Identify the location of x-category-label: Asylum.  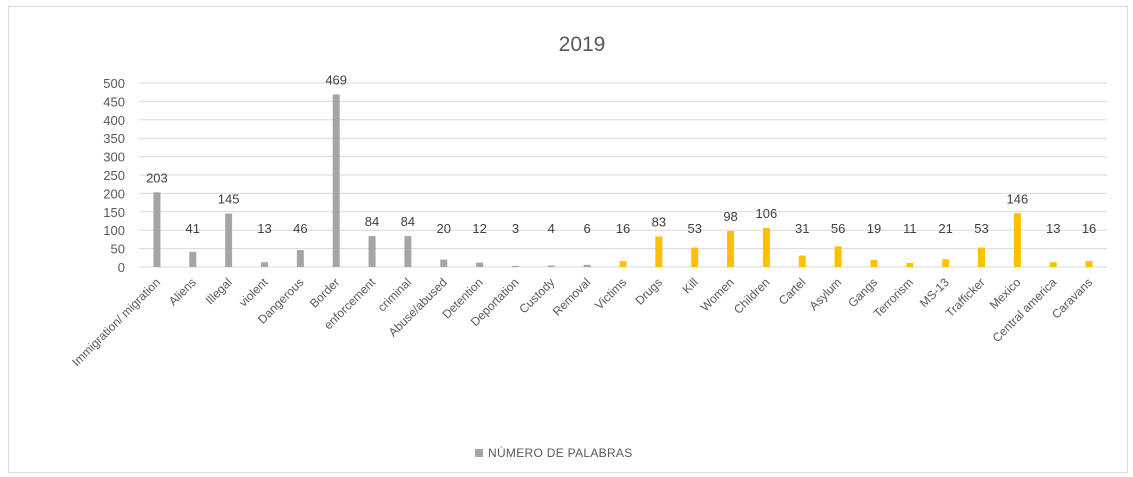
(826, 294).